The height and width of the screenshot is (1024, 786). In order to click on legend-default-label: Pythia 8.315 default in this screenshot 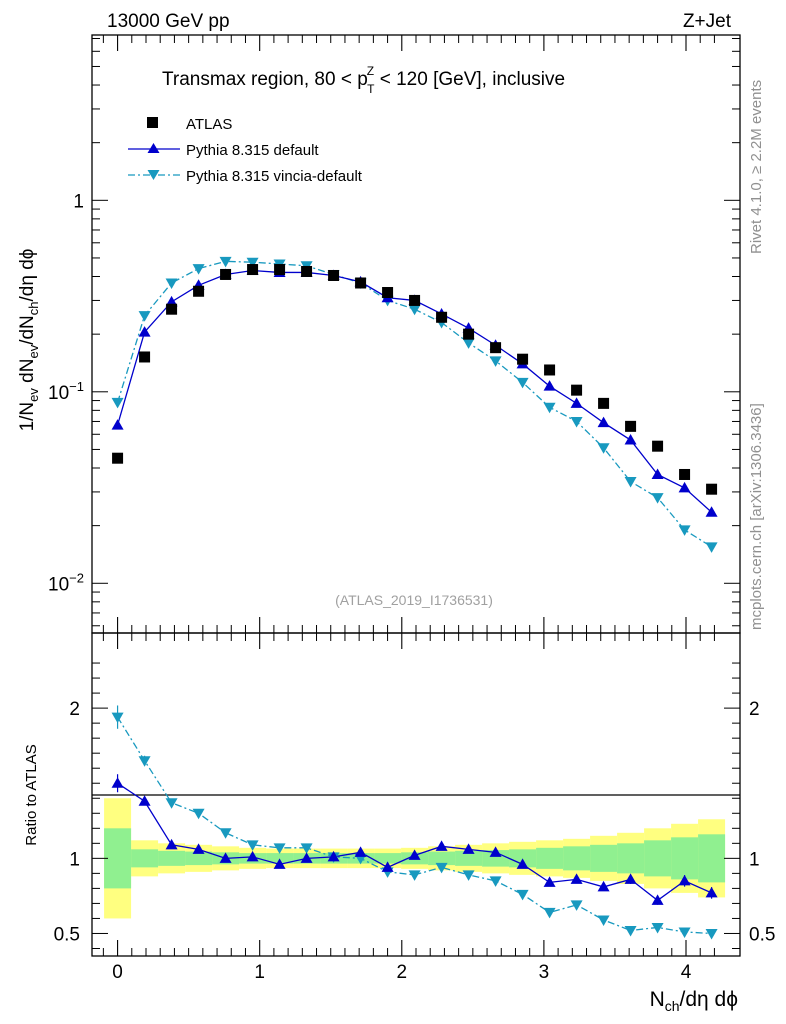, I will do `click(252, 150)`.